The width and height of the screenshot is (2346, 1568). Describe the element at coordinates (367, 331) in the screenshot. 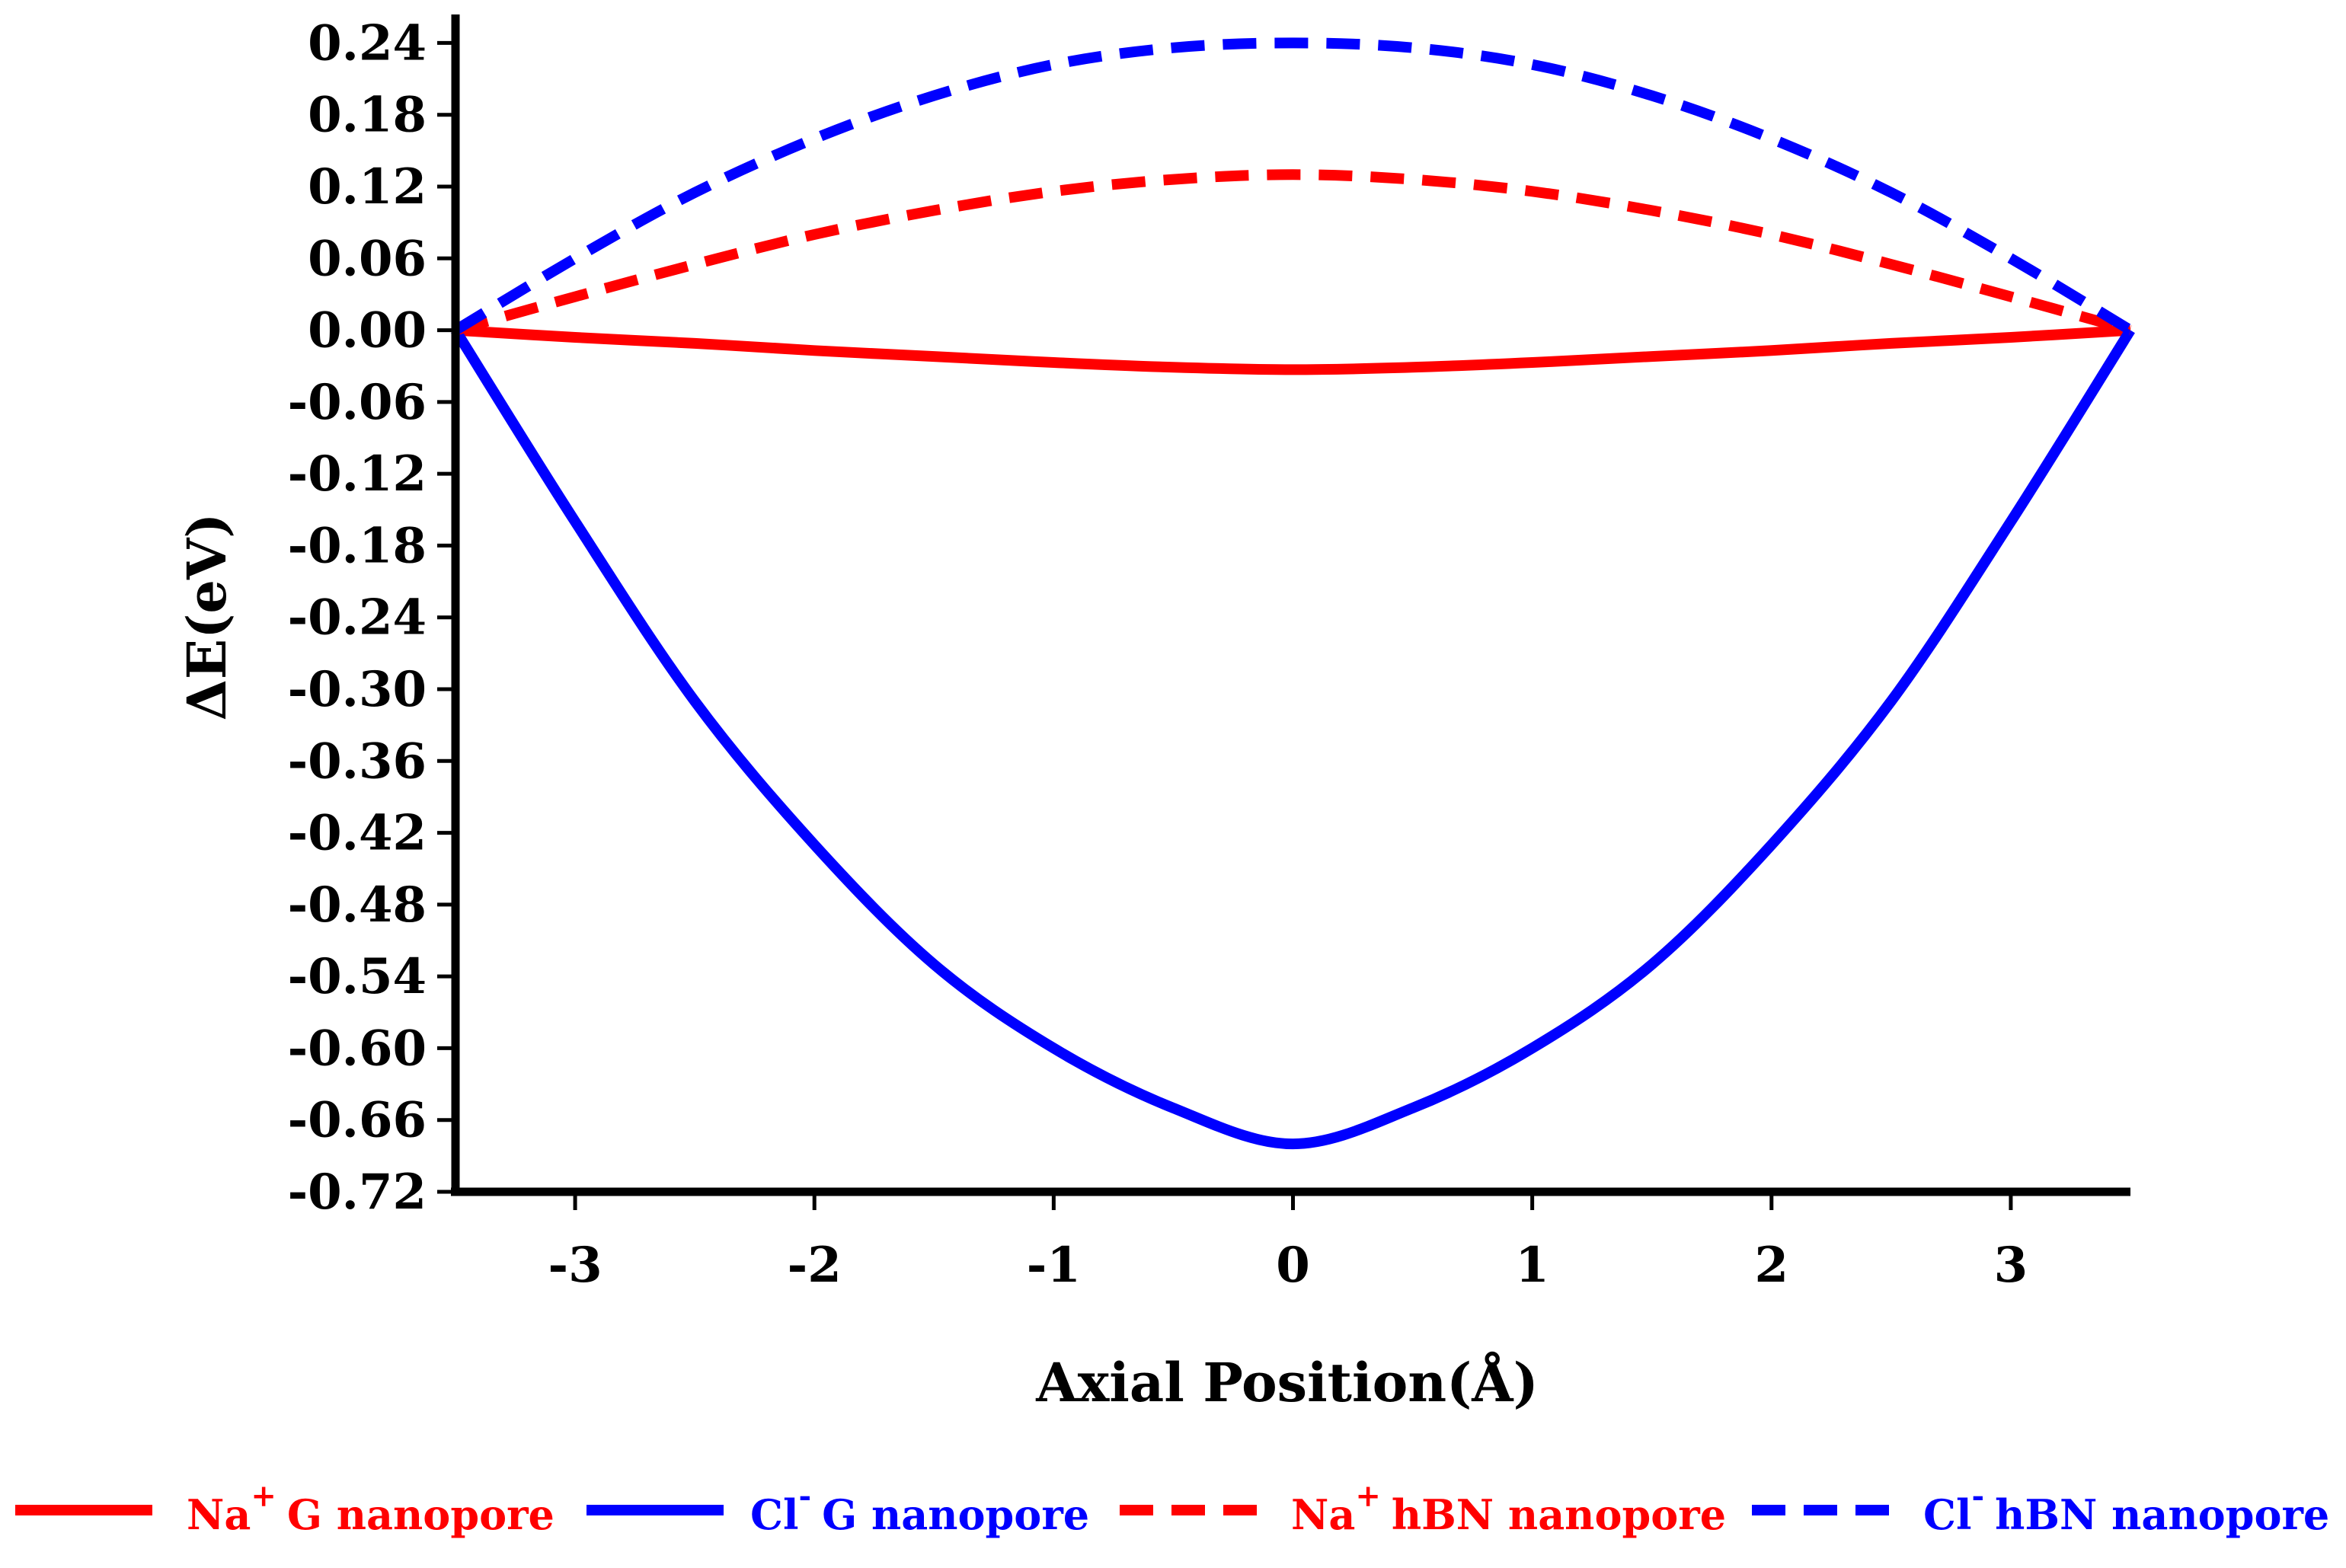

I see `y-tick-label: 0.00` at that location.